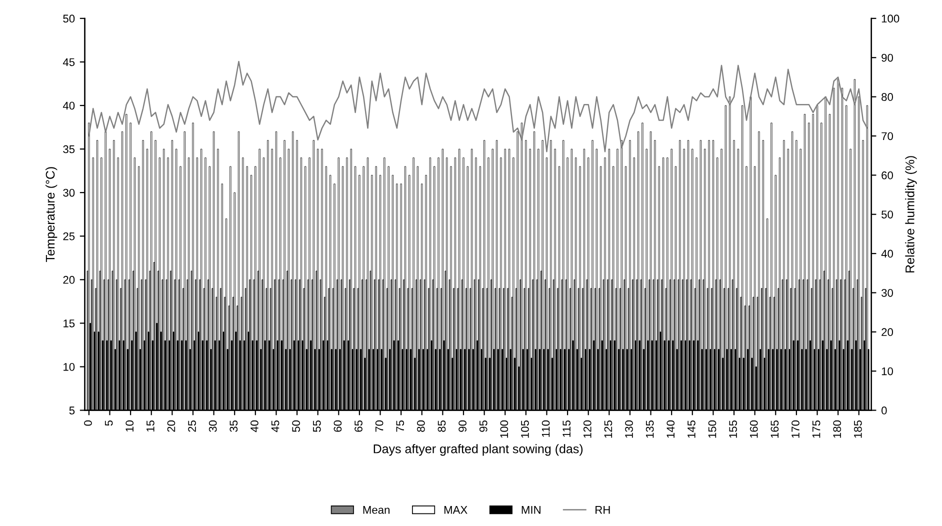 The width and height of the screenshot is (942, 526). I want to click on x-tick-label: 85, so click(442, 426).